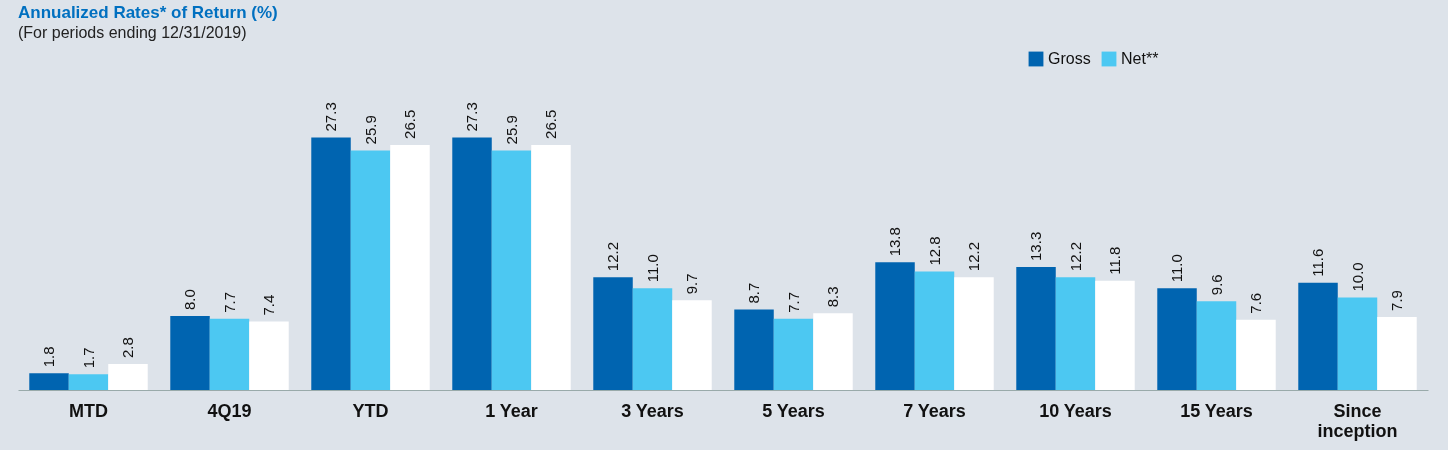 Image resolution: width=1448 pixels, height=450 pixels. I want to click on x-tick-label: 4Q19, so click(229, 410).